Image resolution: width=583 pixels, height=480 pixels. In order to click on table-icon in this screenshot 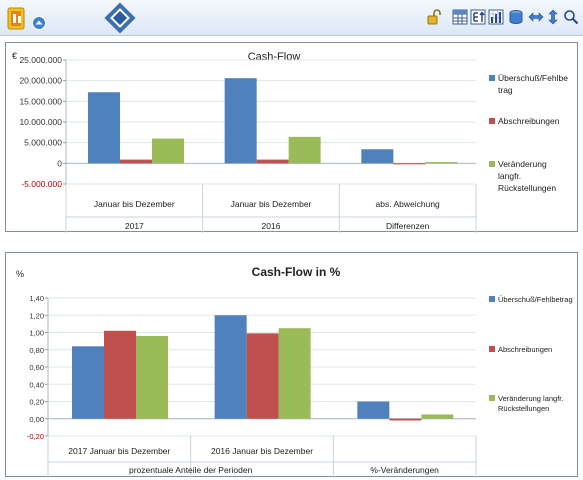, I will do `click(460, 17)`.